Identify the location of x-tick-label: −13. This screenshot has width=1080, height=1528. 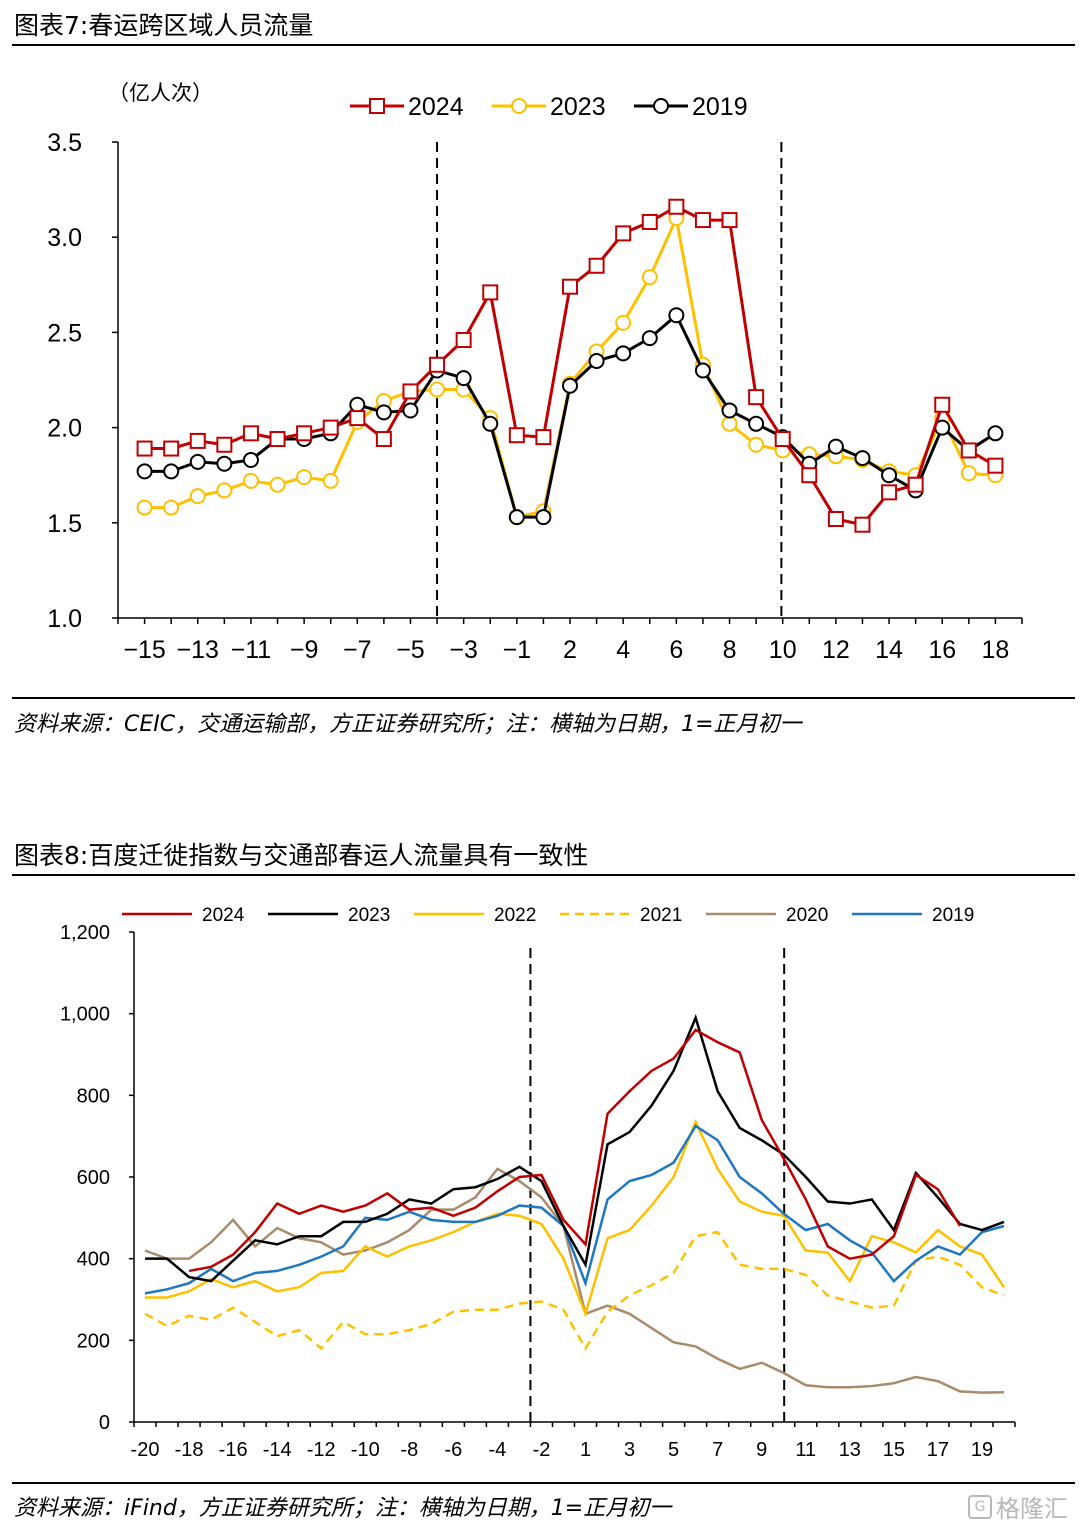
(198, 650).